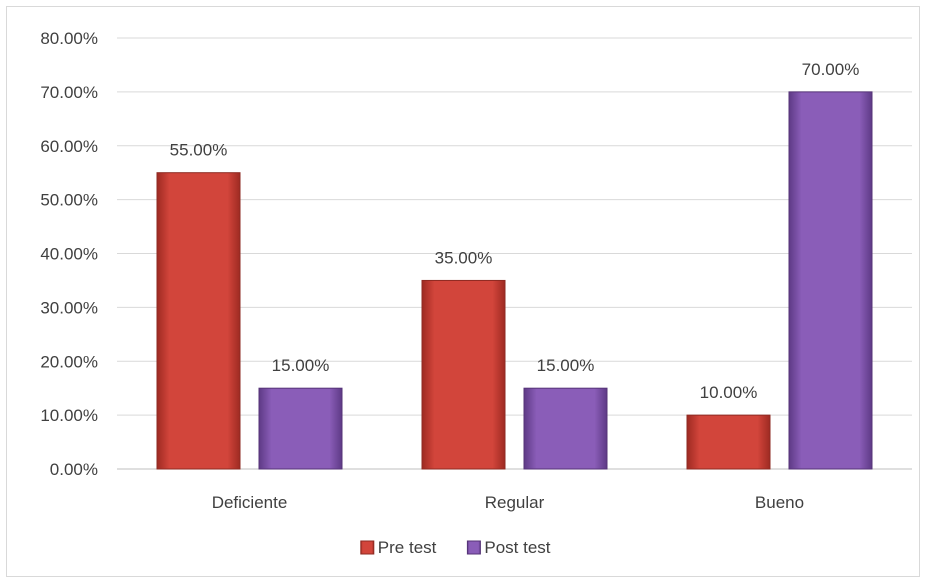 This screenshot has width=928, height=584. Describe the element at coordinates (464, 257) in the screenshot. I see `data-label: 35.00%` at that location.